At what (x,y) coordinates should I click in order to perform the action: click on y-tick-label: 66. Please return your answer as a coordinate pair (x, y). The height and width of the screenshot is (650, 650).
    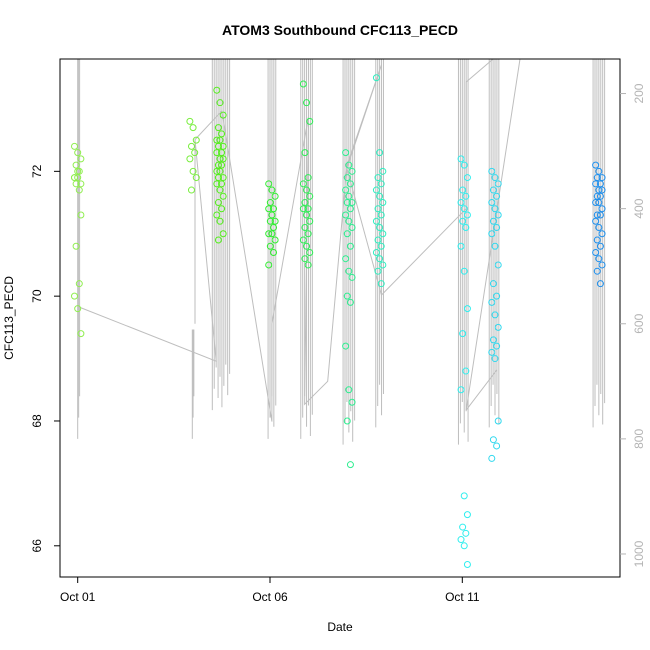
    Looking at the image, I should click on (37, 546).